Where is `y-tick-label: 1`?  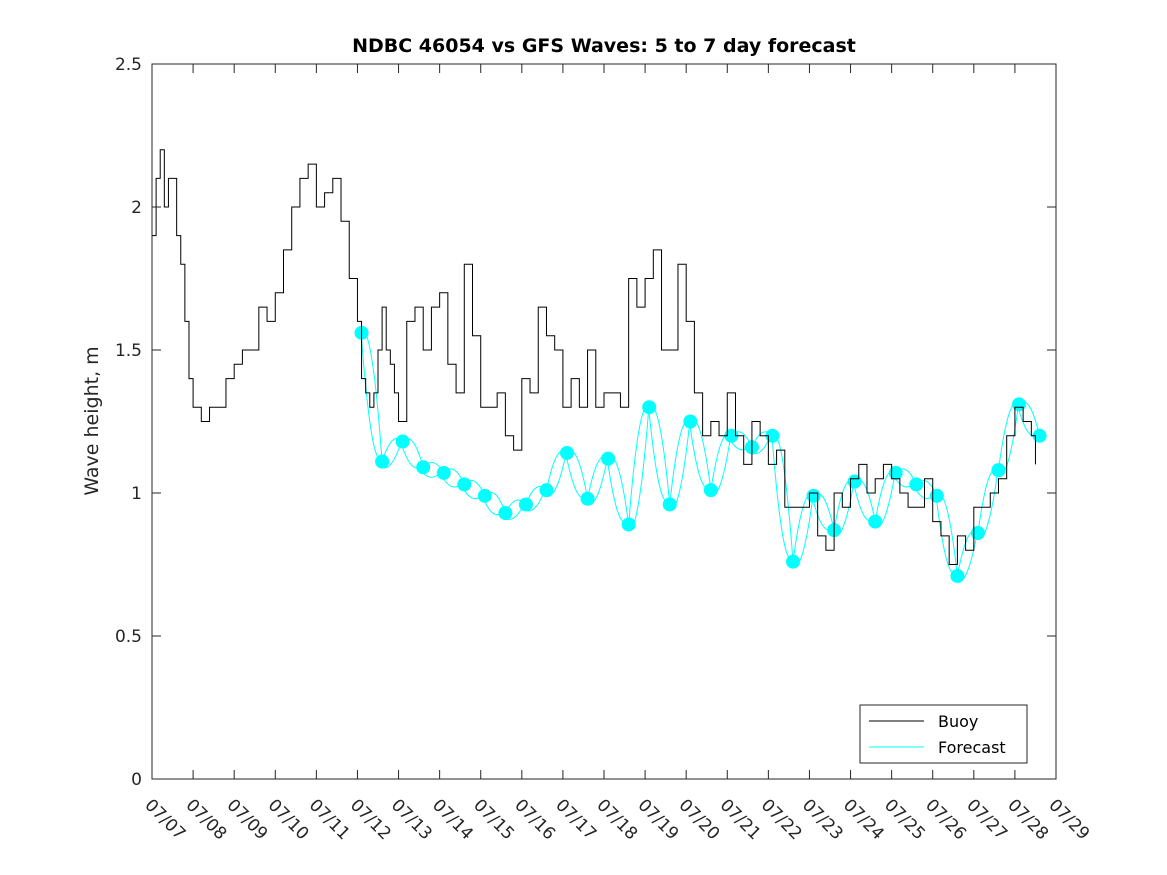
y-tick-label: 1 is located at coordinates (136, 494).